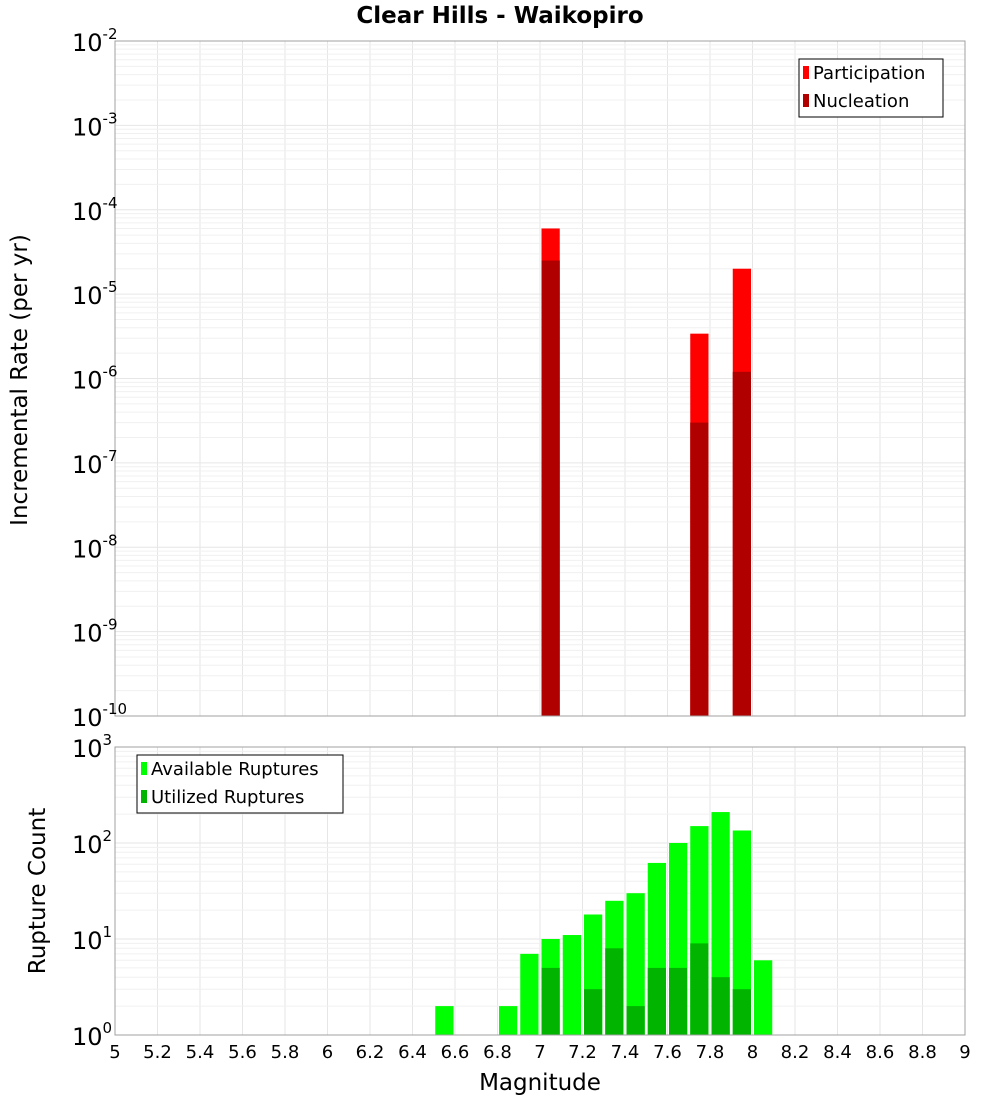 The image size is (1000, 1100). What do you see at coordinates (20, 380) in the screenshot?
I see `top-y-axis-label: Incremental Rate (per yr)` at bounding box center [20, 380].